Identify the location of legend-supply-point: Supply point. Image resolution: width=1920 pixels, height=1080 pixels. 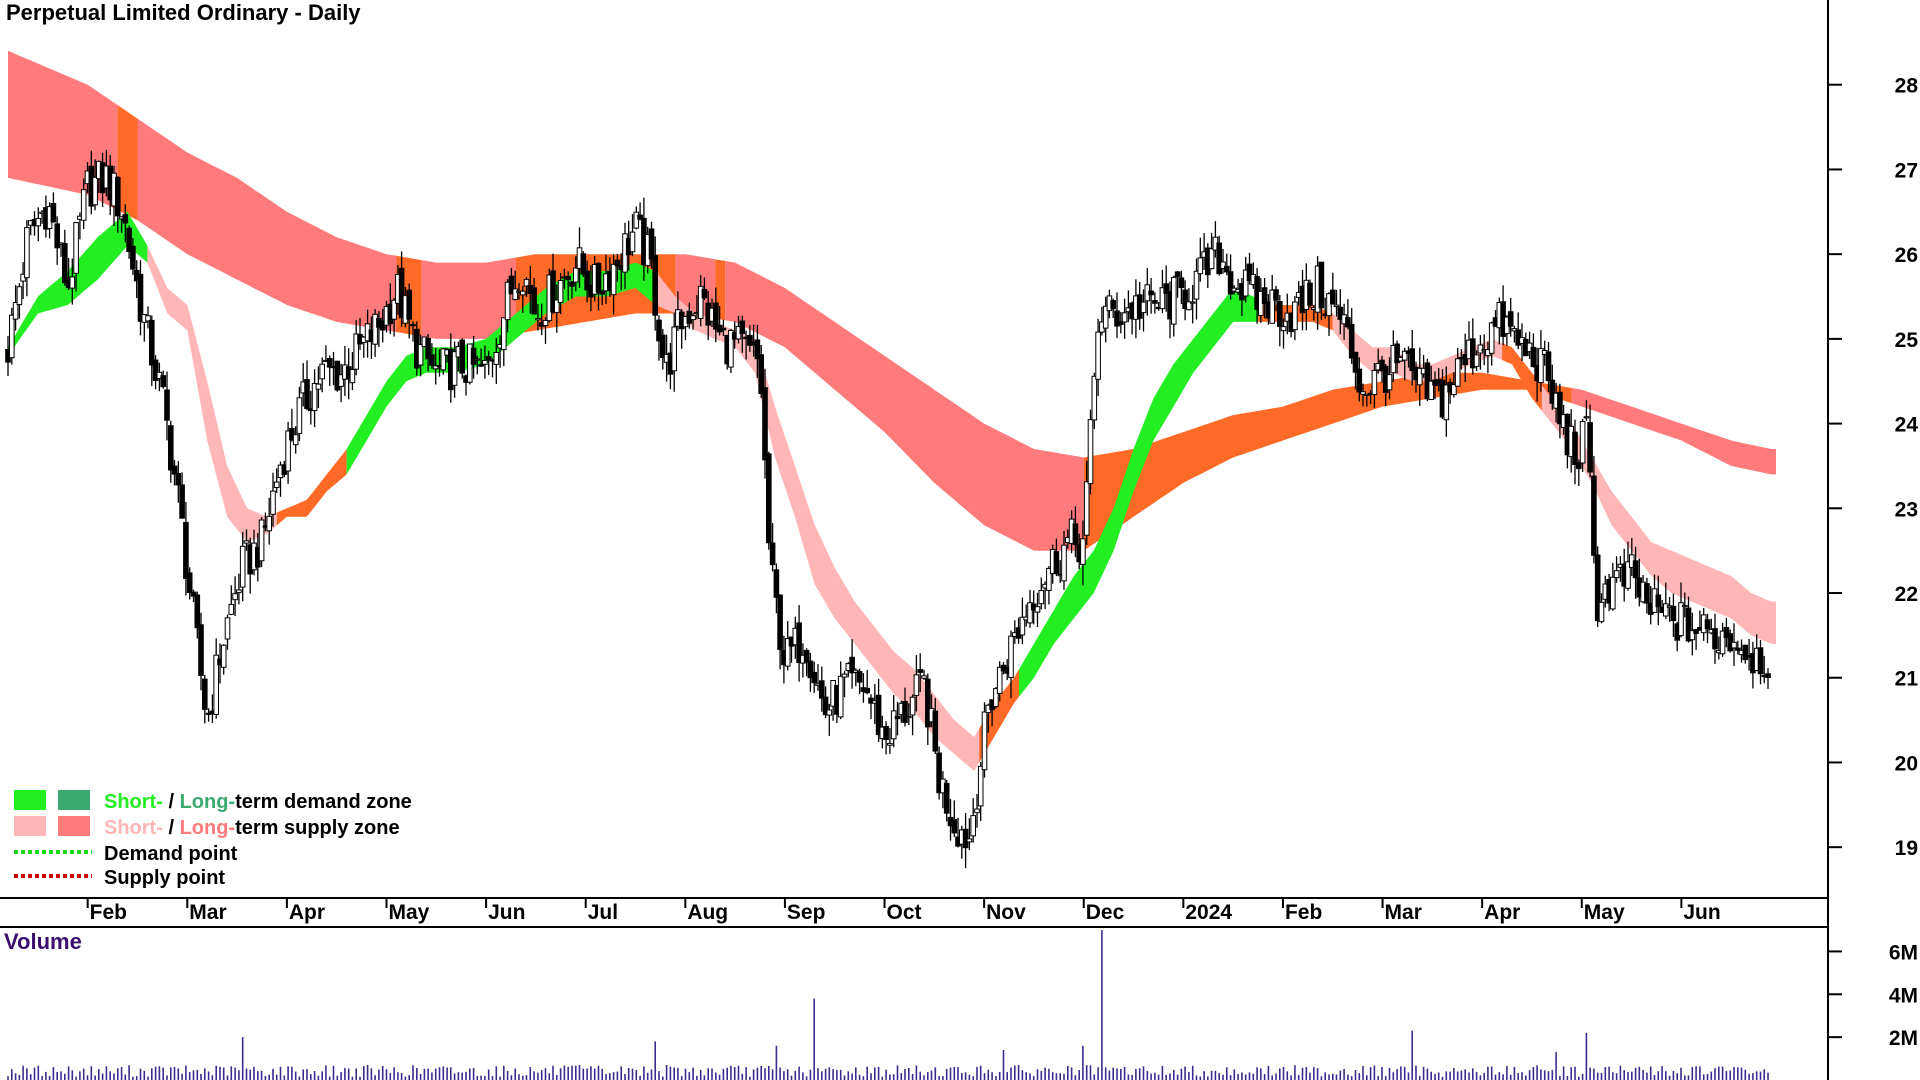
(164, 878).